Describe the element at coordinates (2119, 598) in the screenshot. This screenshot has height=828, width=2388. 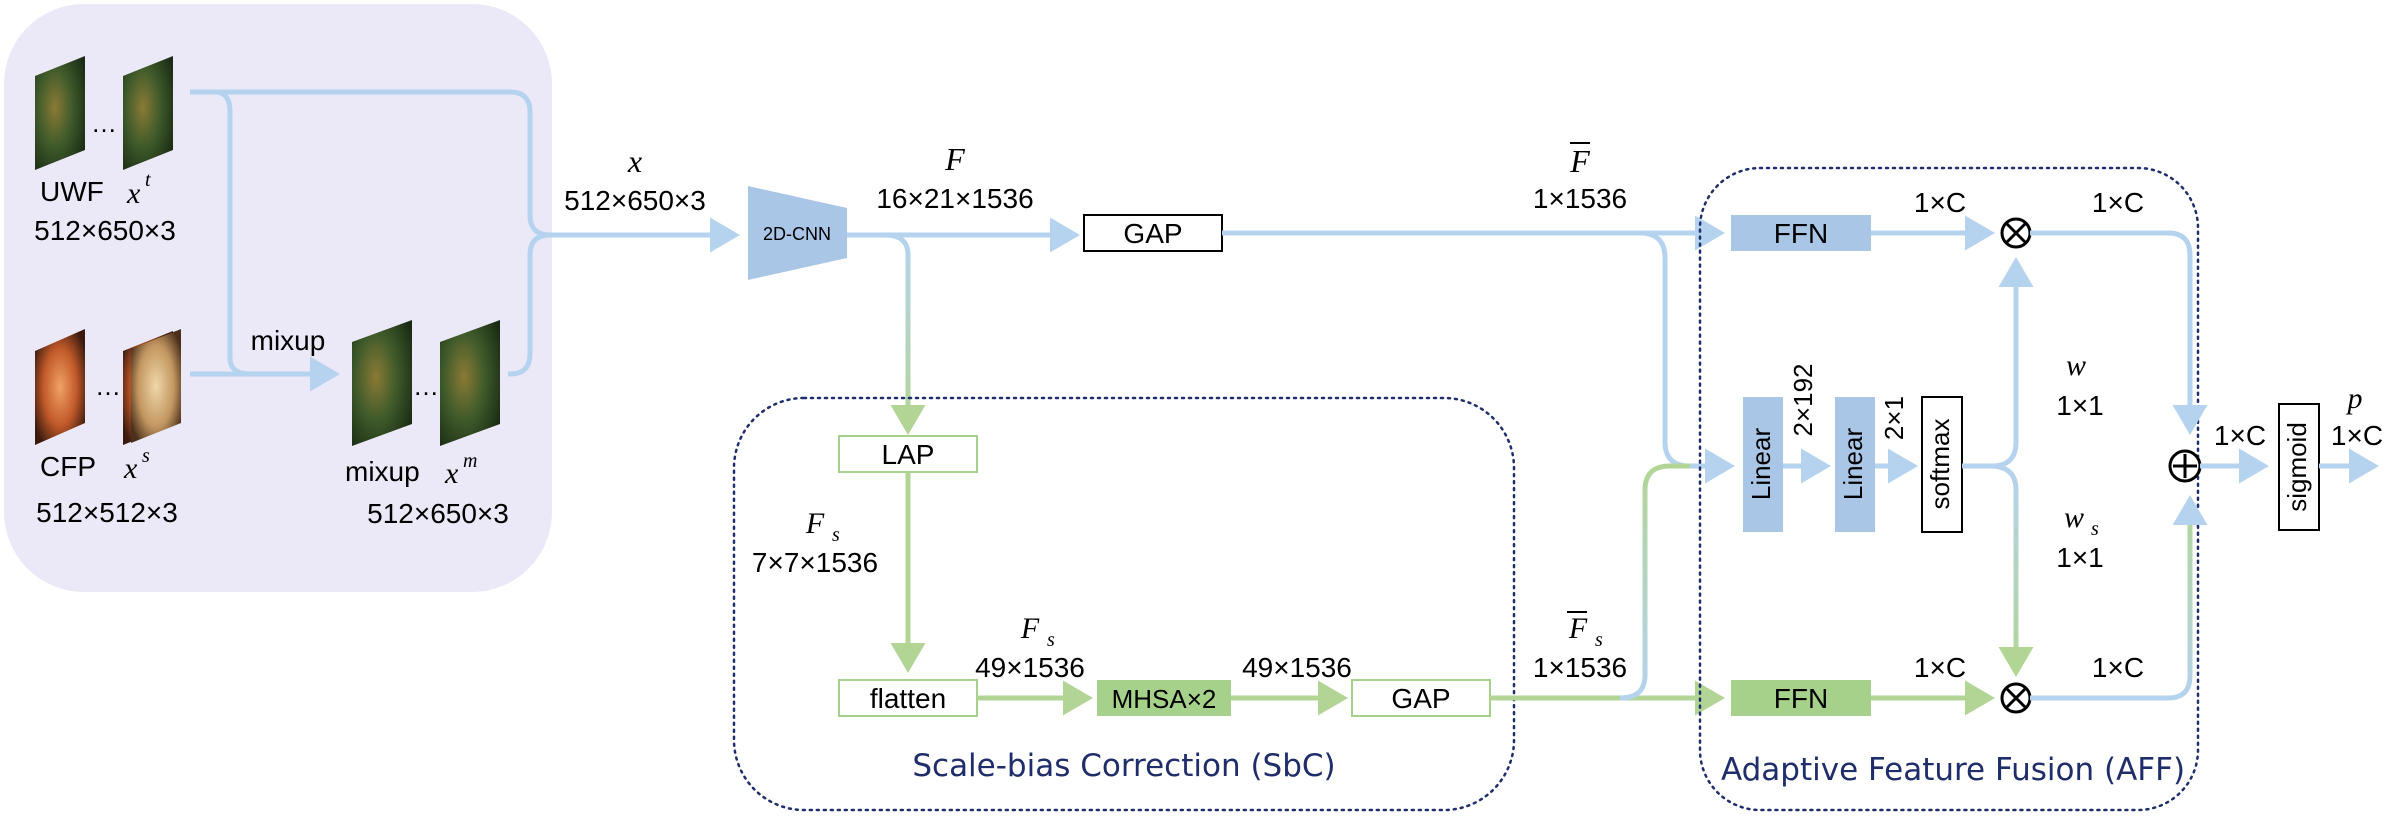
I see `mult-bottom-to-sum-arrow` at that location.